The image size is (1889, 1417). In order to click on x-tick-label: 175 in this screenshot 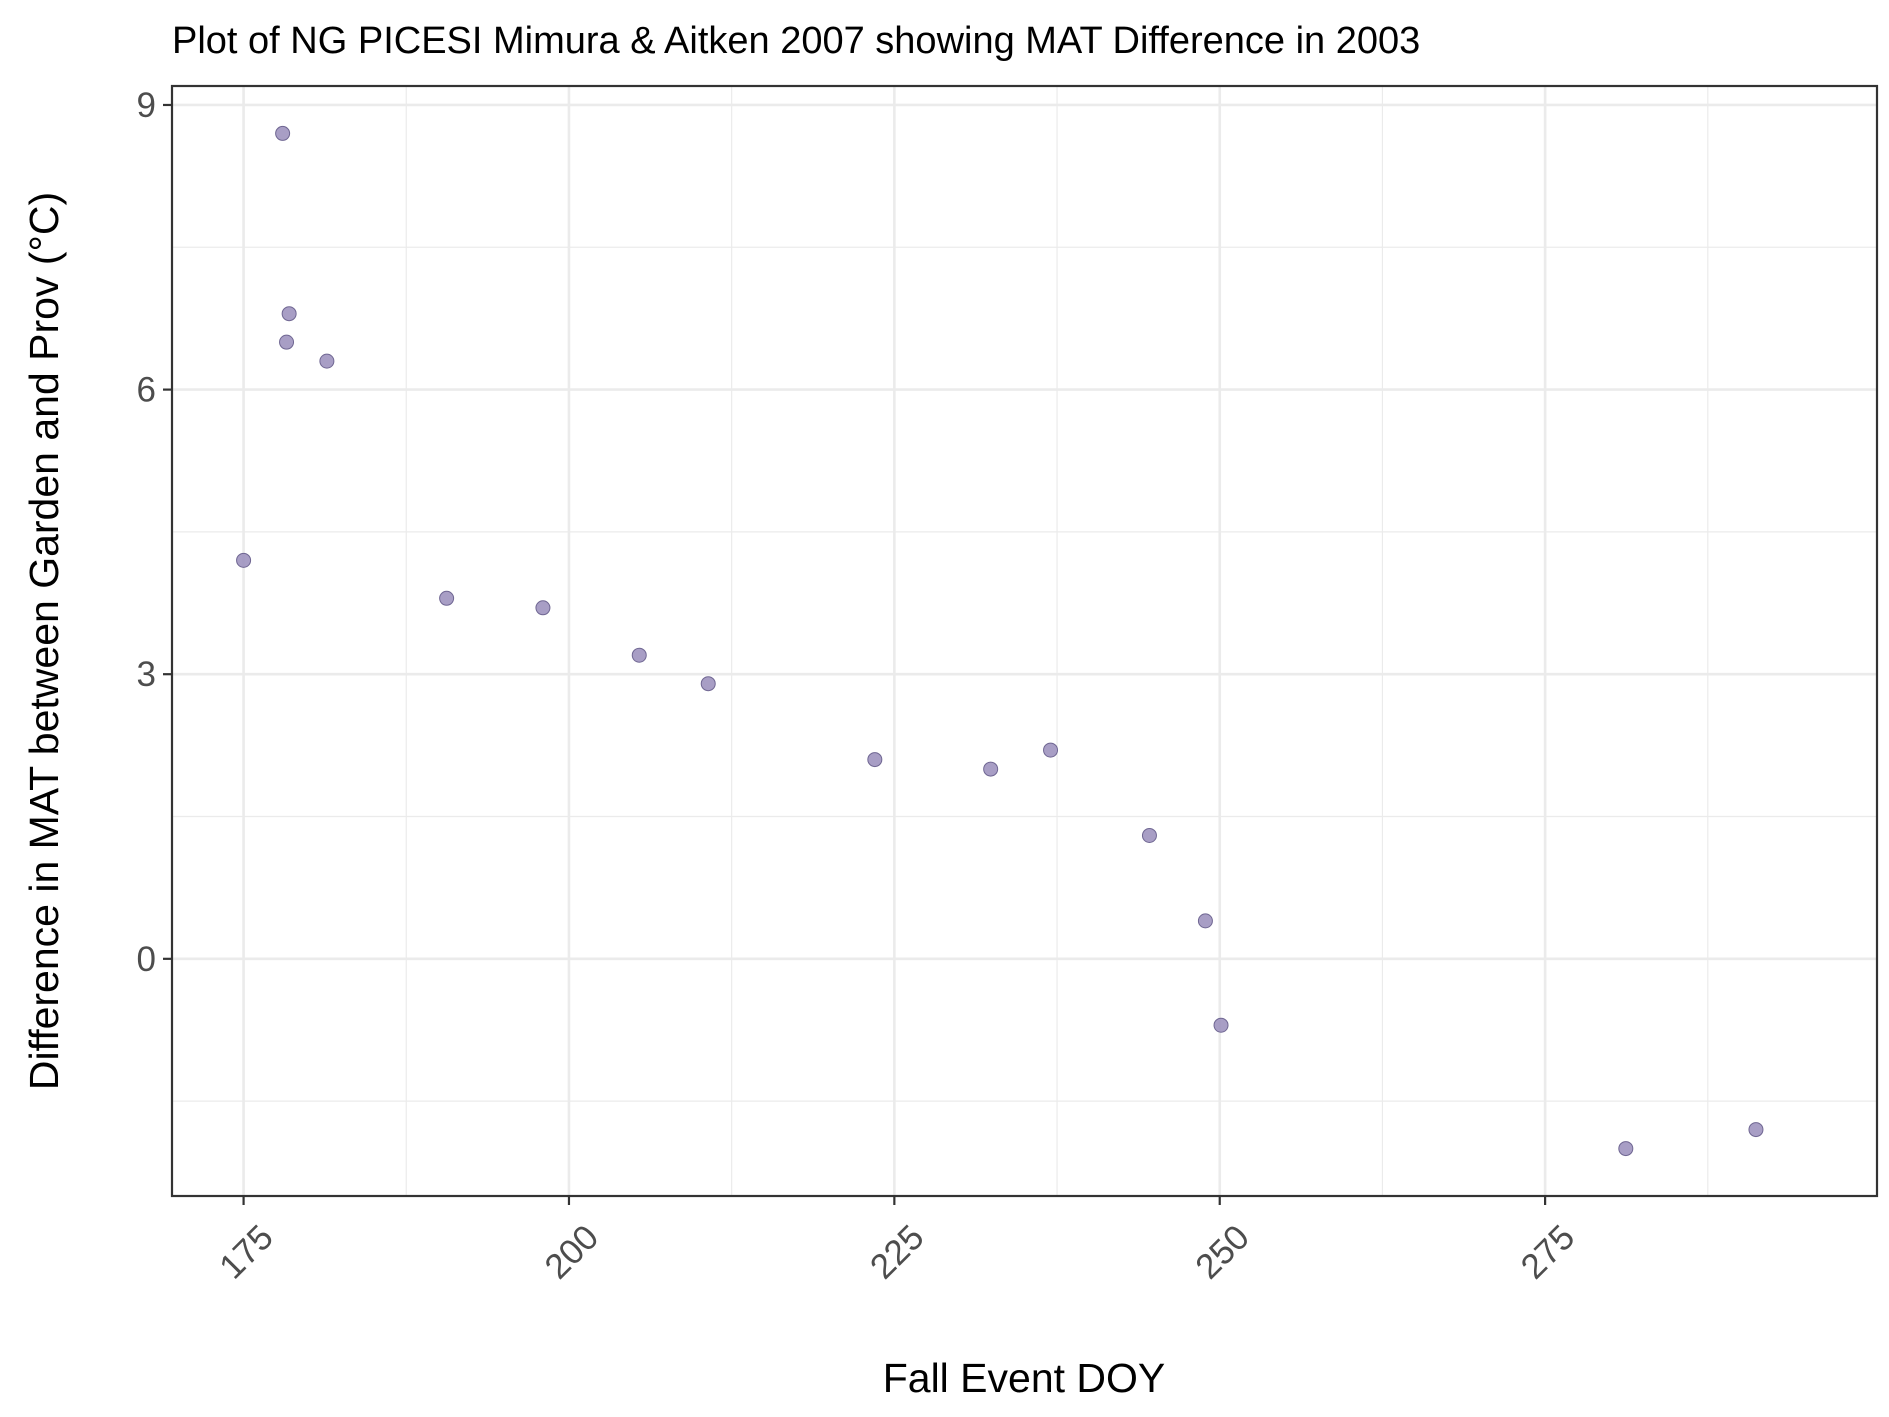, I will do `click(246, 1252)`.